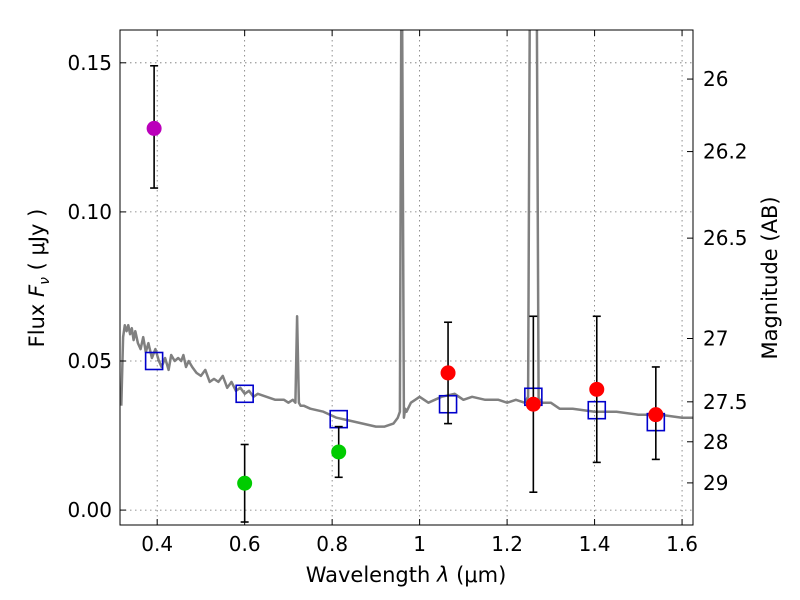 The height and width of the screenshot is (600, 800). What do you see at coordinates (715, 338) in the screenshot?
I see `y2-tick-label: 27` at bounding box center [715, 338].